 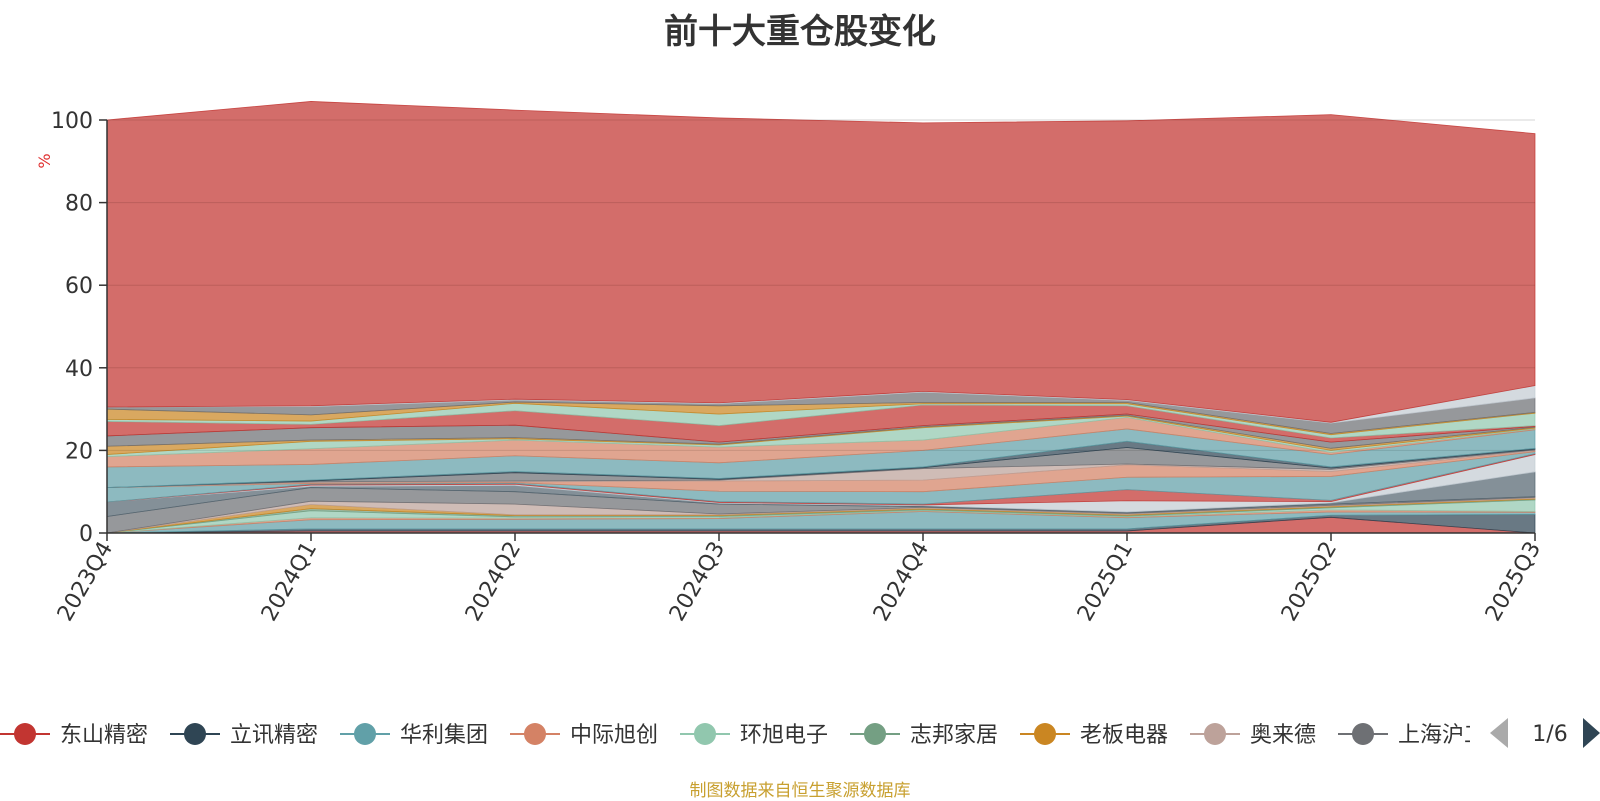 I want to click on legend-next-icon, so click(x=1591, y=733).